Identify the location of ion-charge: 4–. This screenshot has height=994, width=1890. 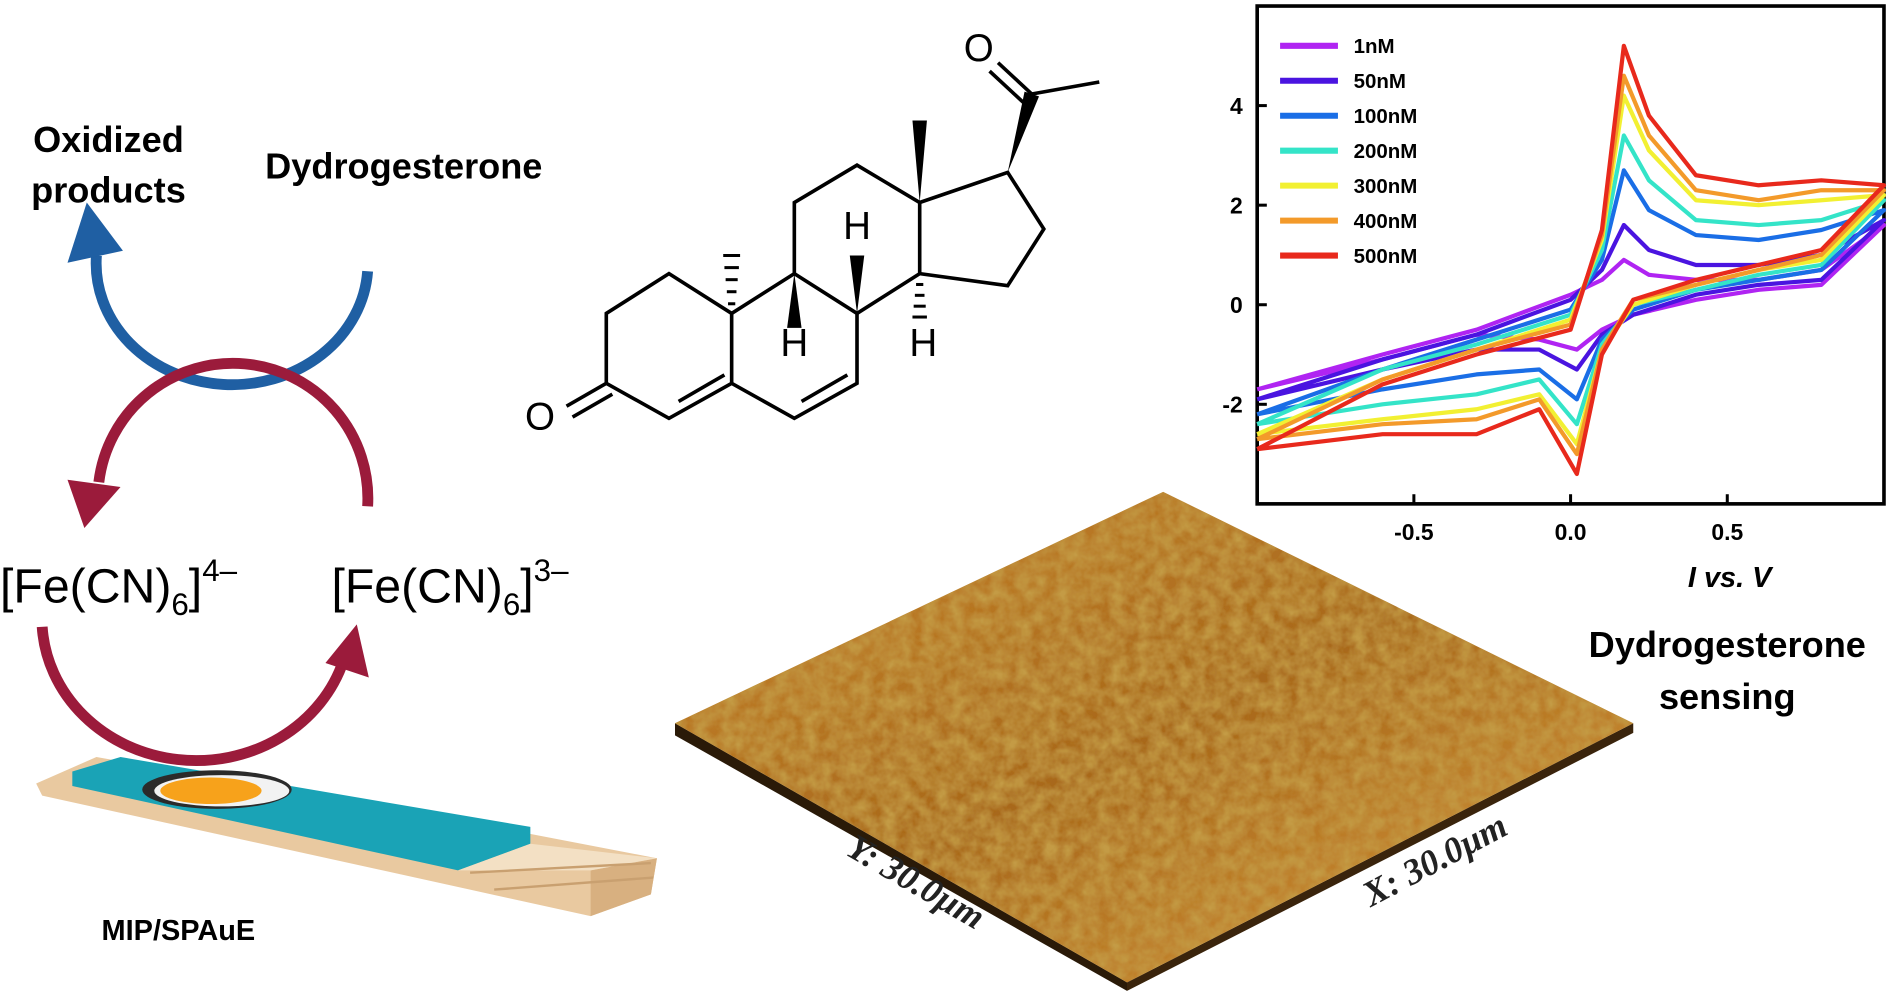
(219, 570).